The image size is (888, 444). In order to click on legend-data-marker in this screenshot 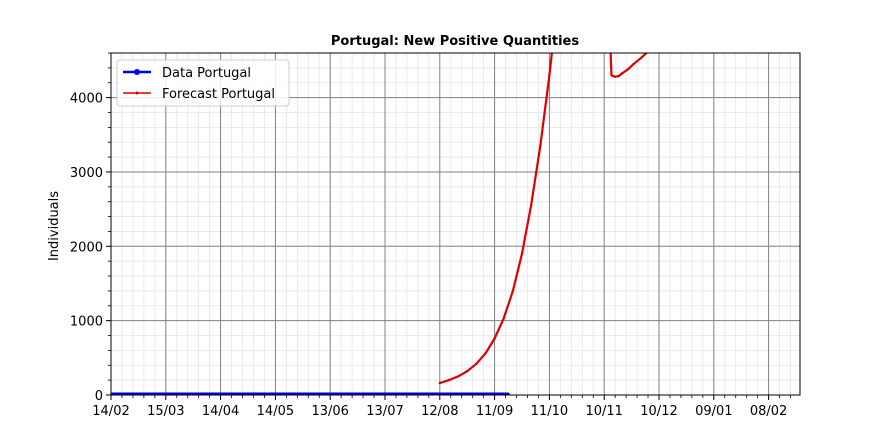, I will do `click(137, 72)`.